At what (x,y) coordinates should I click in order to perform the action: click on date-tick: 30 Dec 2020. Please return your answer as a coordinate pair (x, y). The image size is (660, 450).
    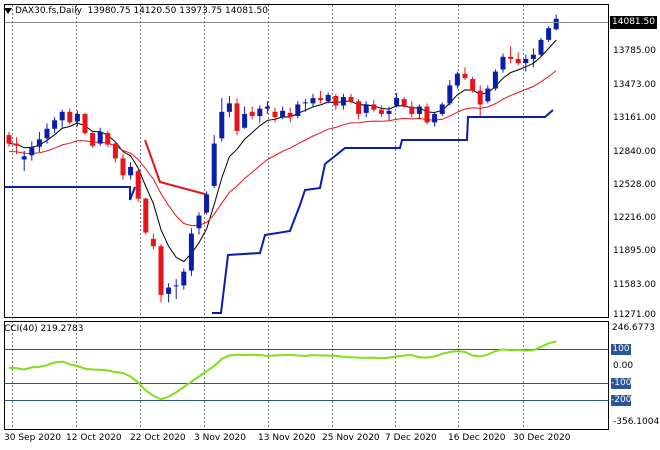
    Looking at the image, I should click on (542, 438).